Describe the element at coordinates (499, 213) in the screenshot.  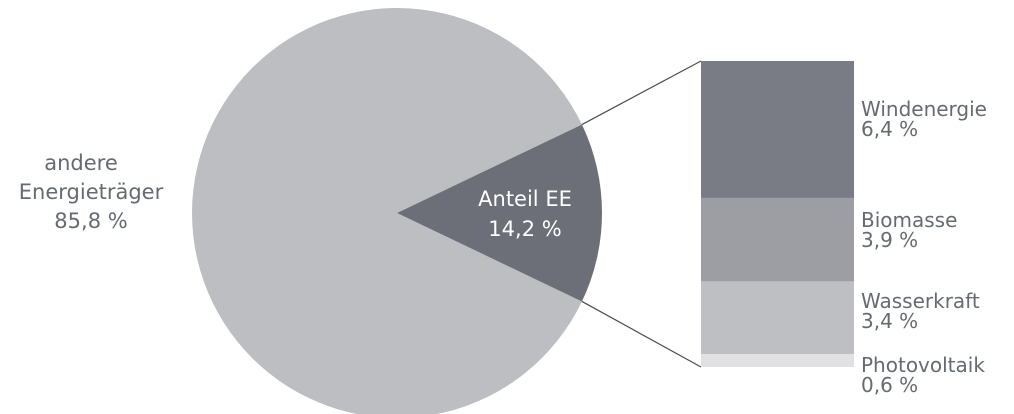
I see `pie-slice-ee` at that location.